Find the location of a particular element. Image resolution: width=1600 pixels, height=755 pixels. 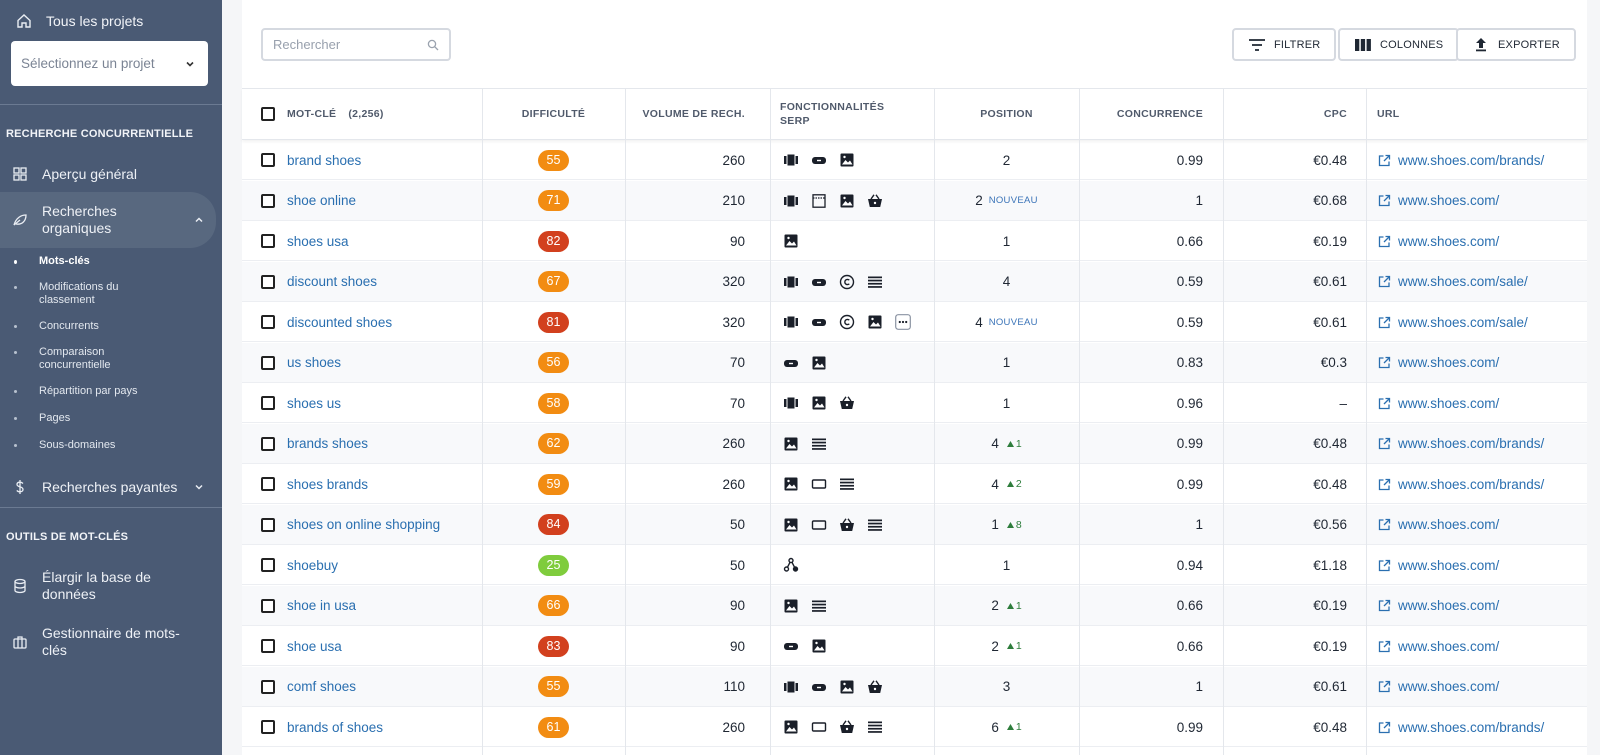

header-volume: VOLUME DE RECH. is located at coordinates (693, 114).